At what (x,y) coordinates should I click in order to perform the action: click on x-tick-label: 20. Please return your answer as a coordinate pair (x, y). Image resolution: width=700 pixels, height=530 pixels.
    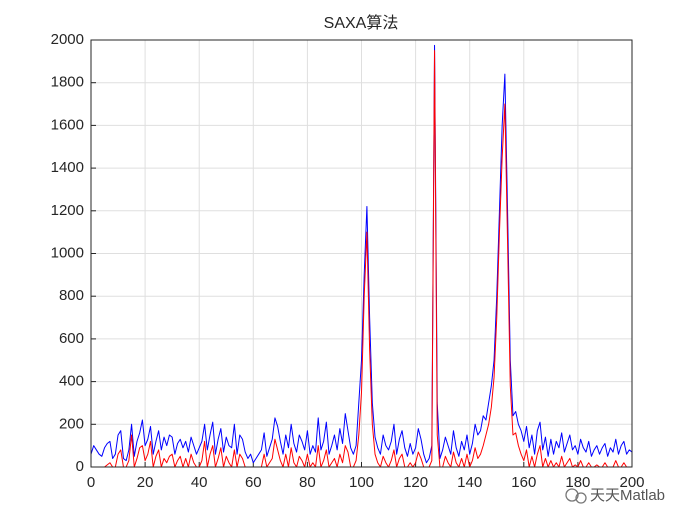
    Looking at the image, I should click on (145, 482).